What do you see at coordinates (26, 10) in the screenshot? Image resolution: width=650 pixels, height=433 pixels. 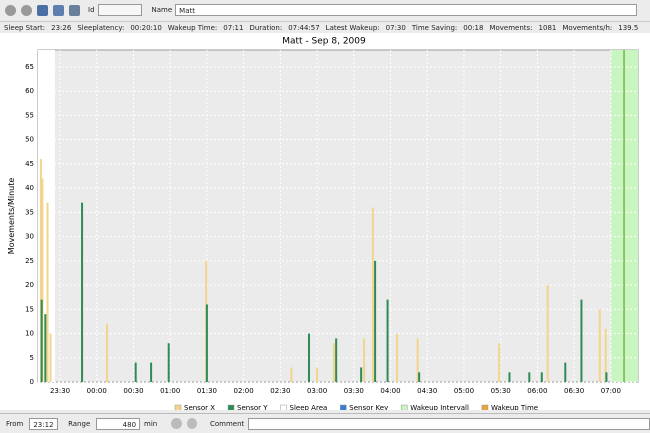 I see `stop-button` at bounding box center [26, 10].